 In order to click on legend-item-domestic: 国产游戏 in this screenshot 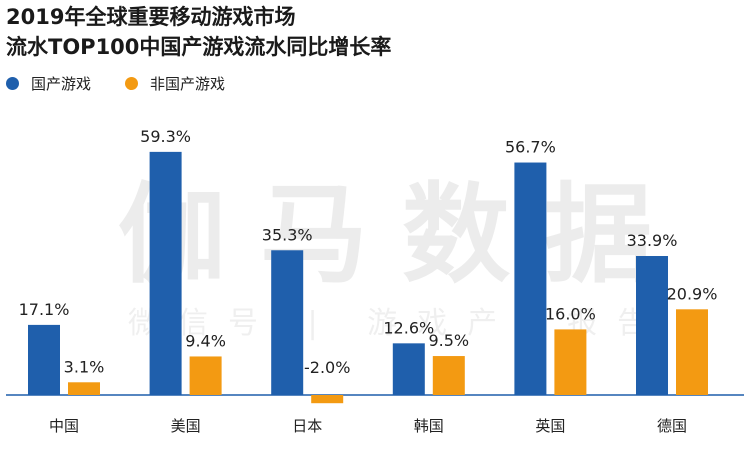, I will do `click(48, 83)`.